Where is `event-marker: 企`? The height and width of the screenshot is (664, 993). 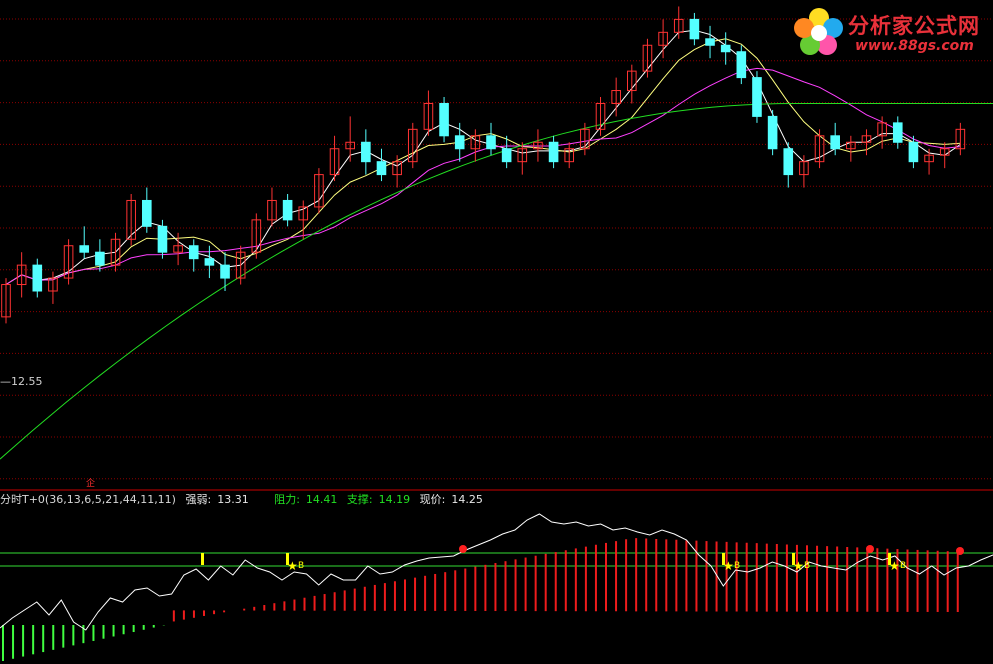 event-marker: 企 is located at coordinates (90, 483).